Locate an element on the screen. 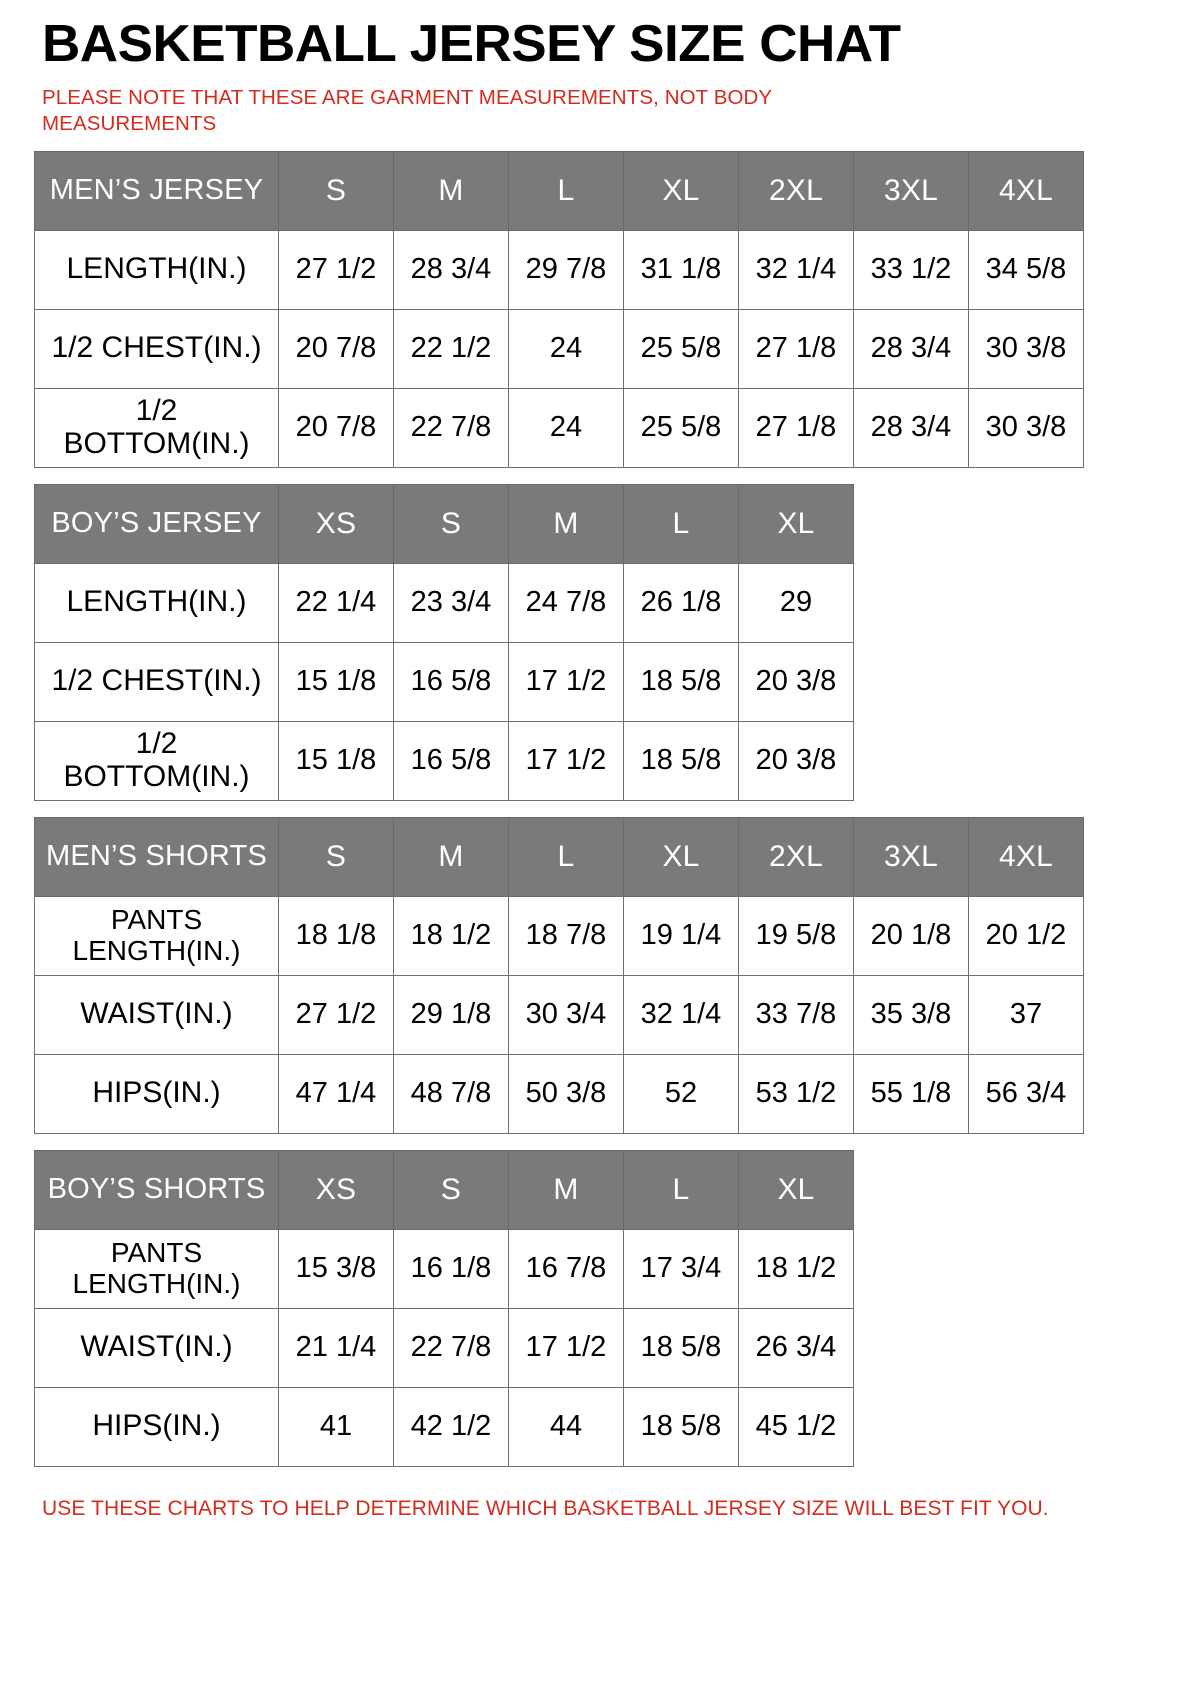 The height and width of the screenshot is (1697, 1200). row-label: WAIST(IN.) is located at coordinates (156, 1014).